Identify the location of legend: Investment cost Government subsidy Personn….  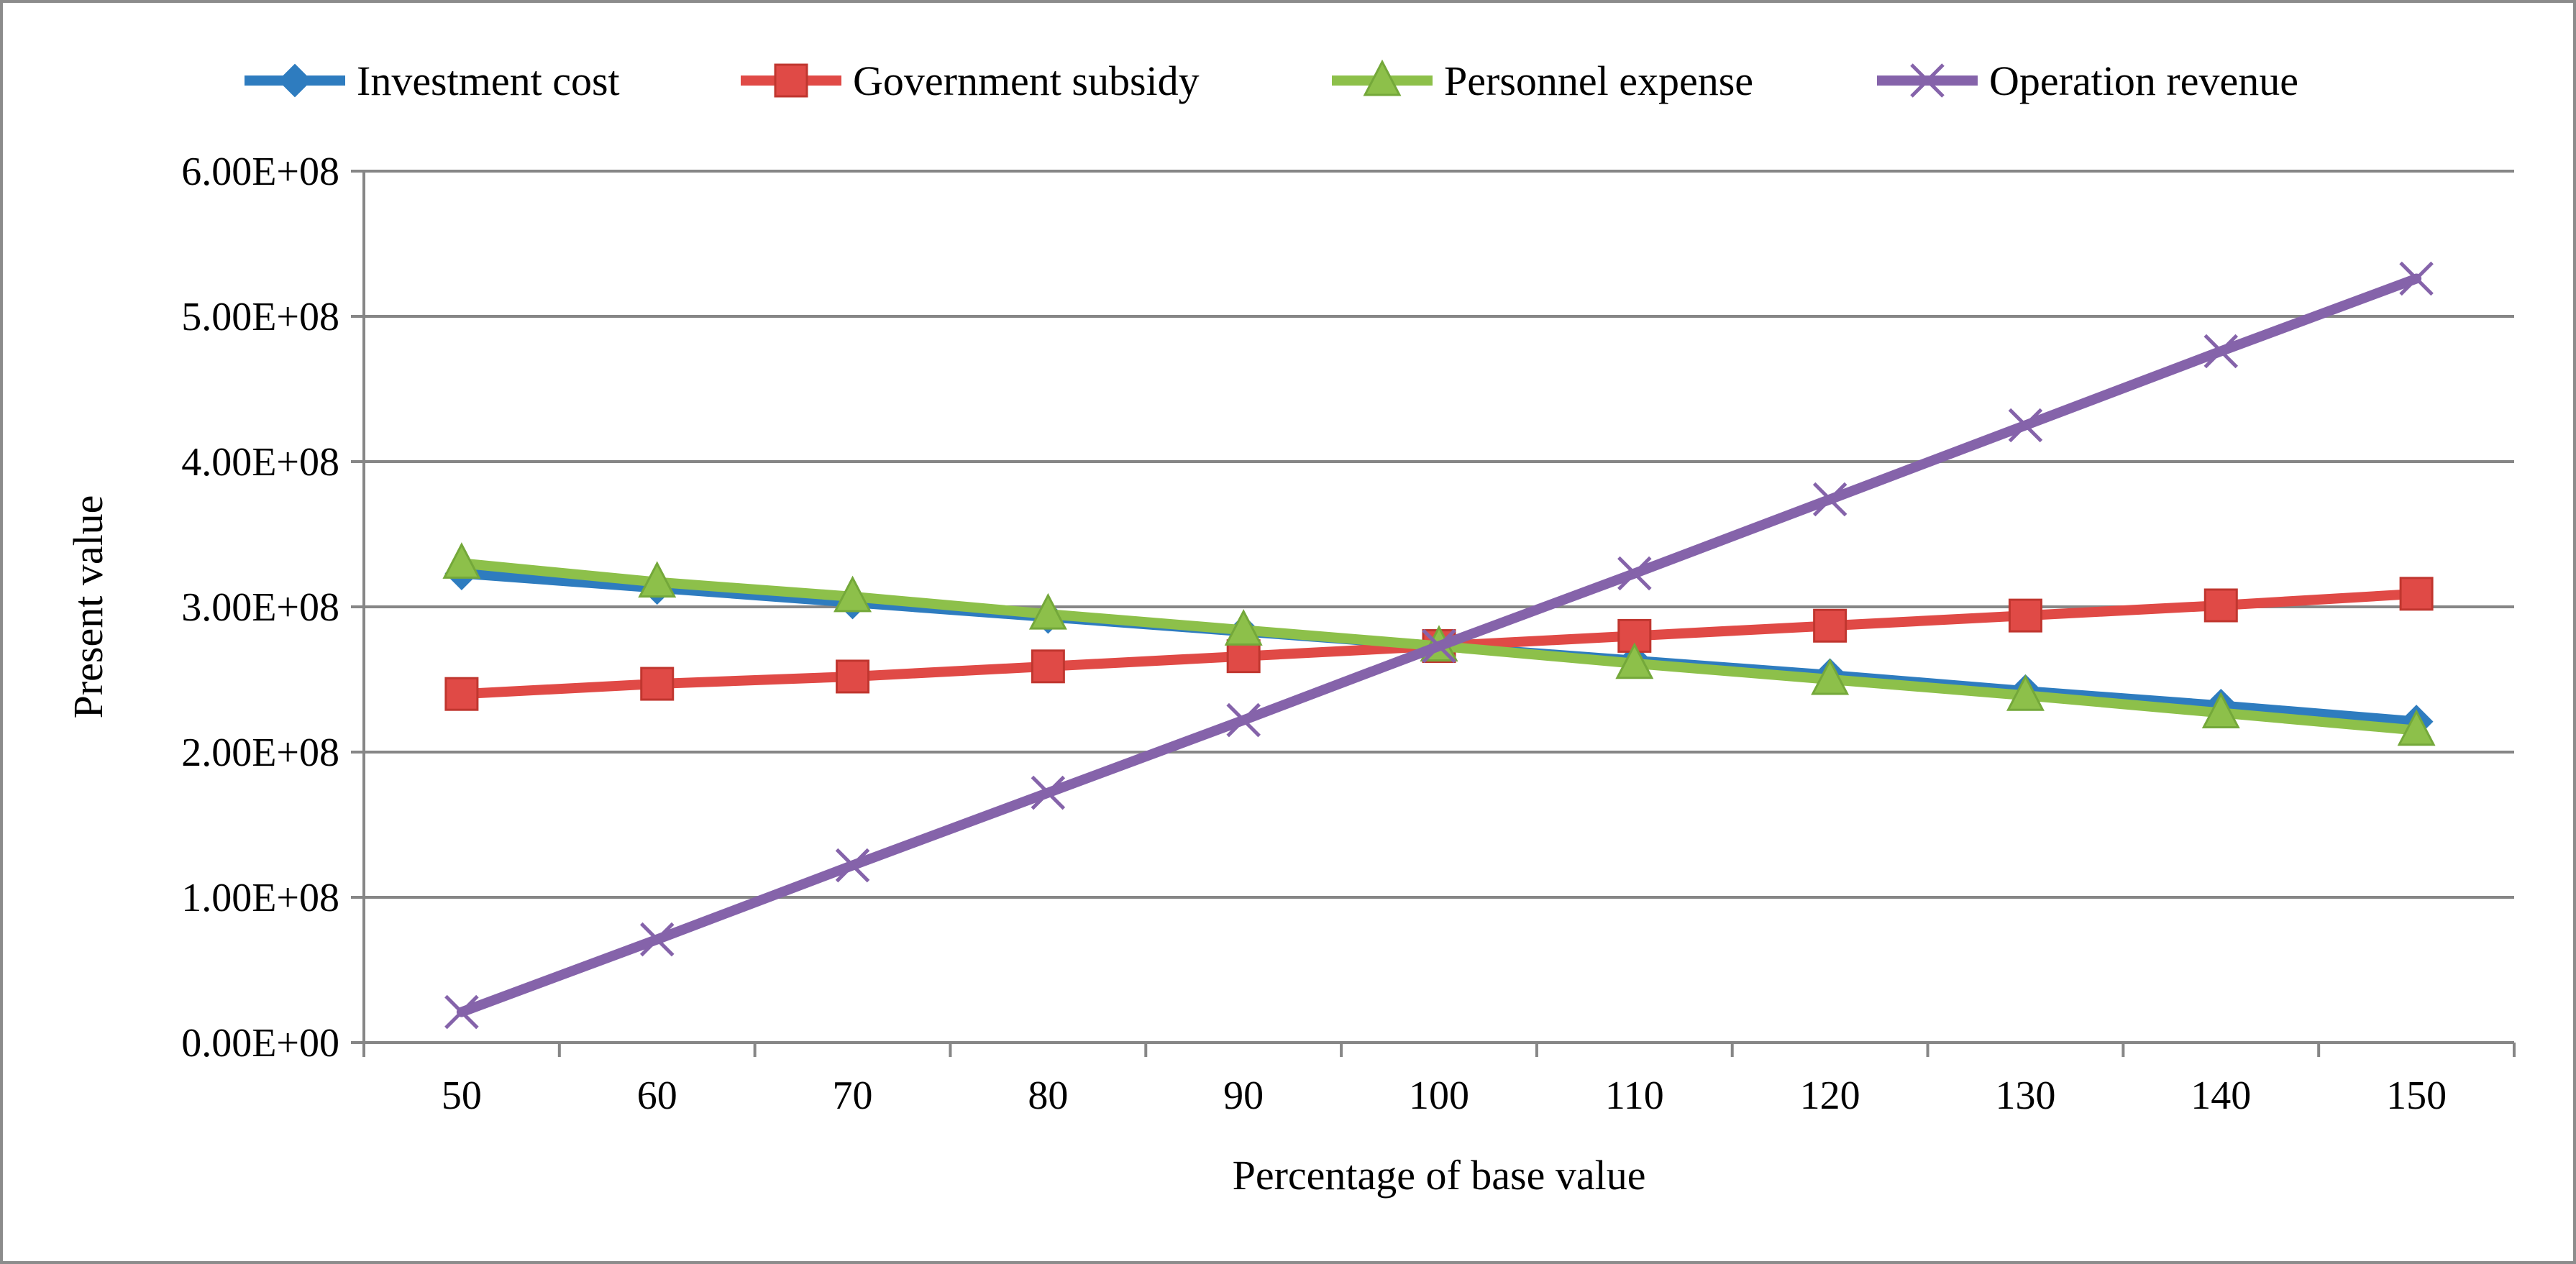
(1271, 81).